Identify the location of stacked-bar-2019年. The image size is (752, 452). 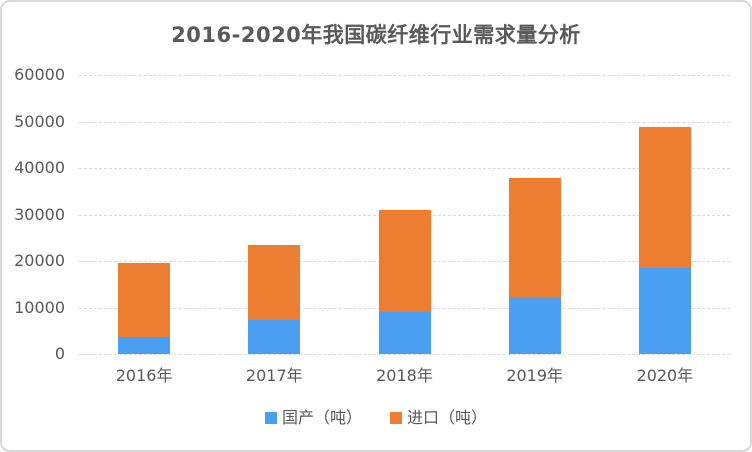
(534, 266).